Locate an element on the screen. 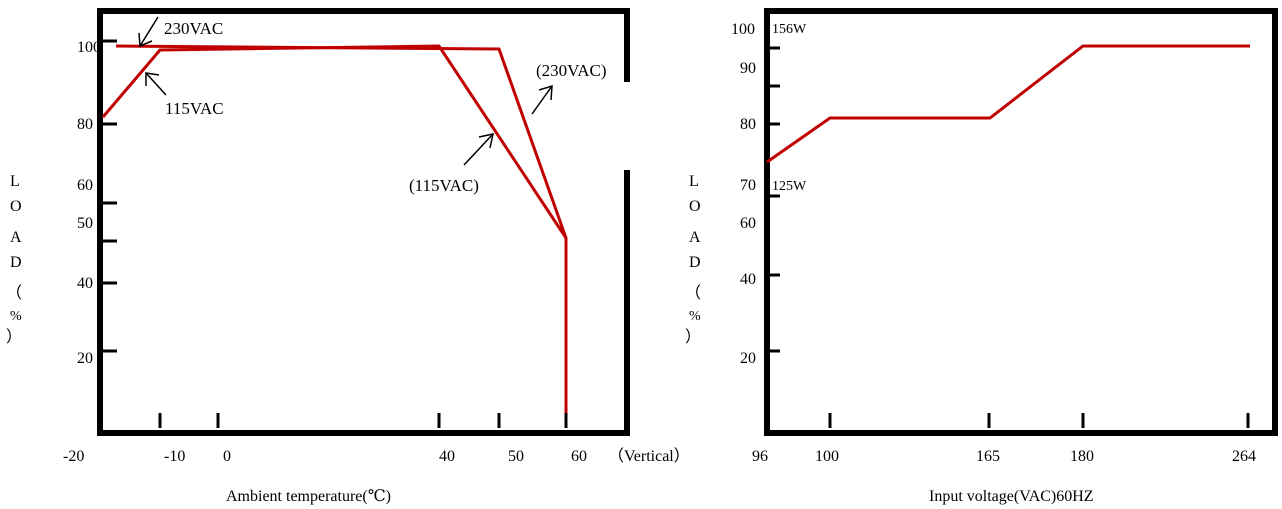 Image resolution: width=1282 pixels, height=509 pixels. right-y-label-char: ） is located at coordinates (693, 337).